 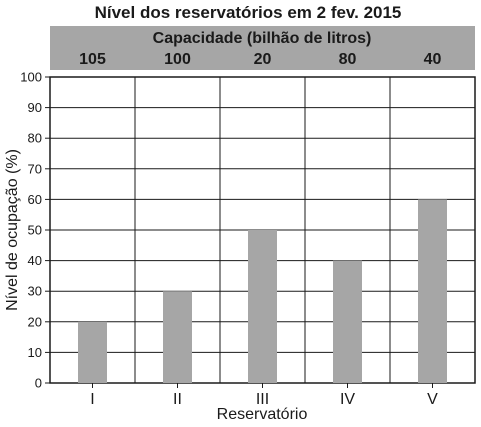 What do you see at coordinates (248, 12) in the screenshot?
I see `chart-title: Nível dos reservatórios em 2 fev. 2015` at bounding box center [248, 12].